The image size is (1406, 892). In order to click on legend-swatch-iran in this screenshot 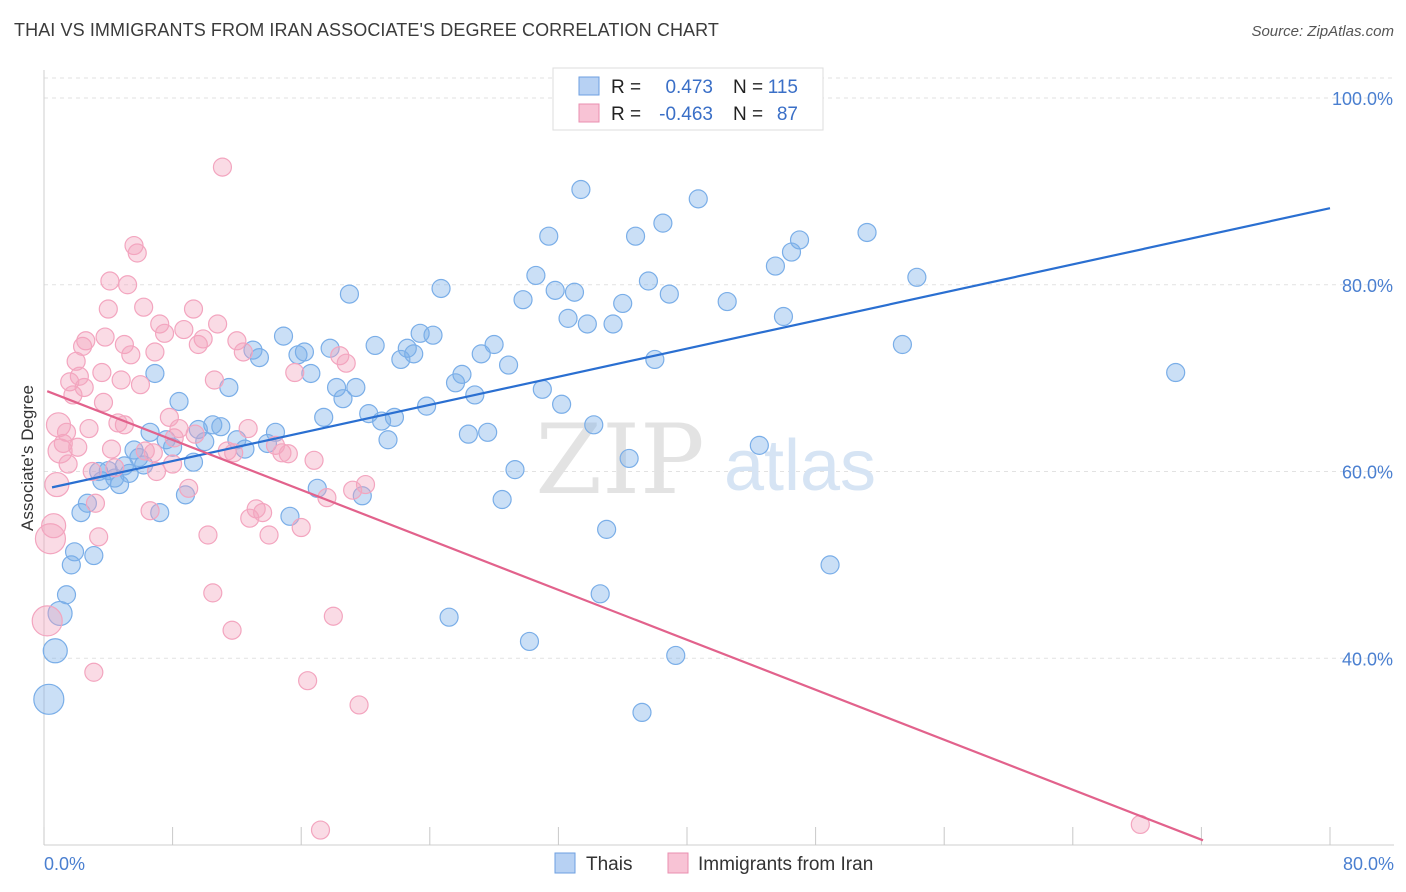, I will do `click(678, 863)`.